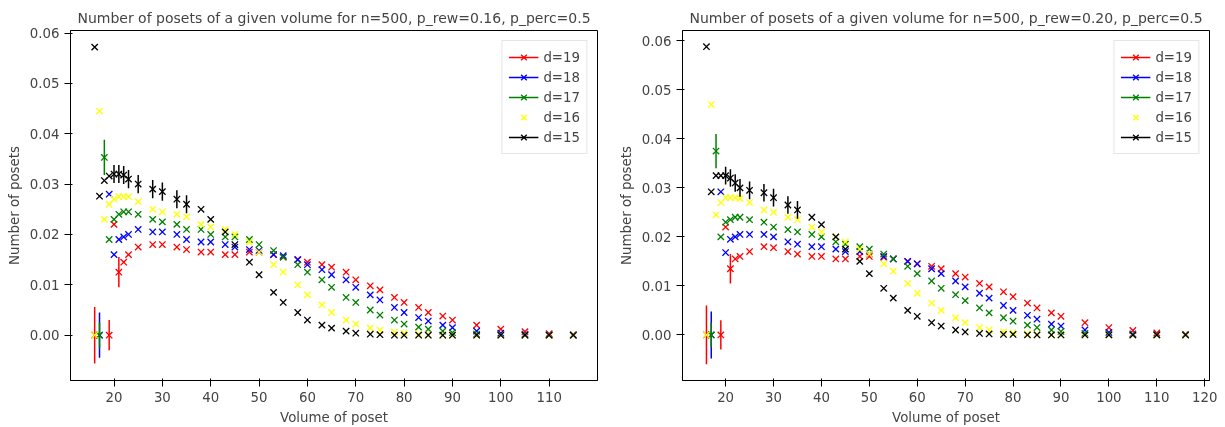 This screenshot has height=427, width=1225. What do you see at coordinates (334, 17) in the screenshot?
I see `chart-title: Number of posets of a given volume for n=500, p_rew=0.16, p_perc=0.5` at bounding box center [334, 17].